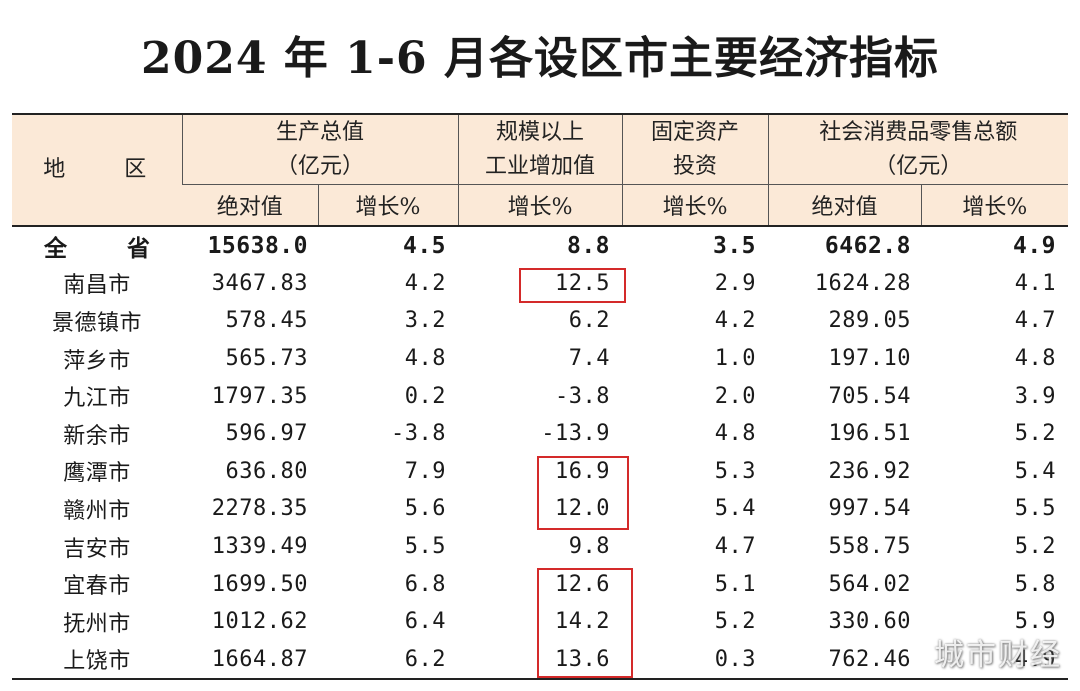 This screenshot has width=1080, height=691. Describe the element at coordinates (695, 660) in the screenshot. I see `cell-investment-growth: 0.3` at that location.